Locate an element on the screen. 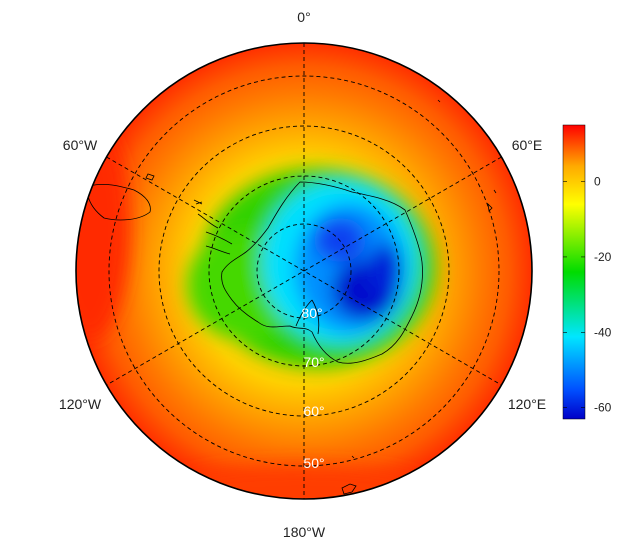  antarctic-peninsula-coast is located at coordinates (215, 234).